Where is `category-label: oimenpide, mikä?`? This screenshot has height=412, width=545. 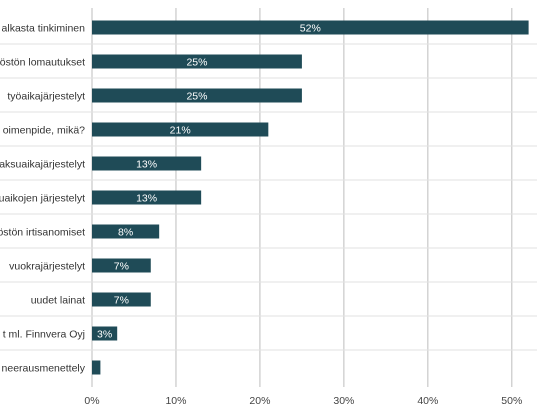 category-label: oimenpide, mikä? is located at coordinates (44, 131).